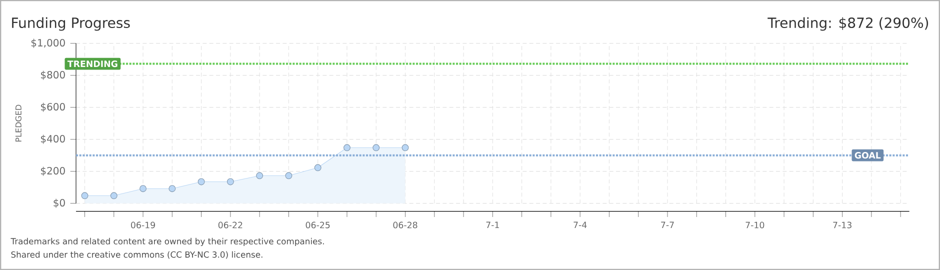  Describe the element at coordinates (318, 225) in the screenshot. I see `x-tick-label: 06-25` at that location.